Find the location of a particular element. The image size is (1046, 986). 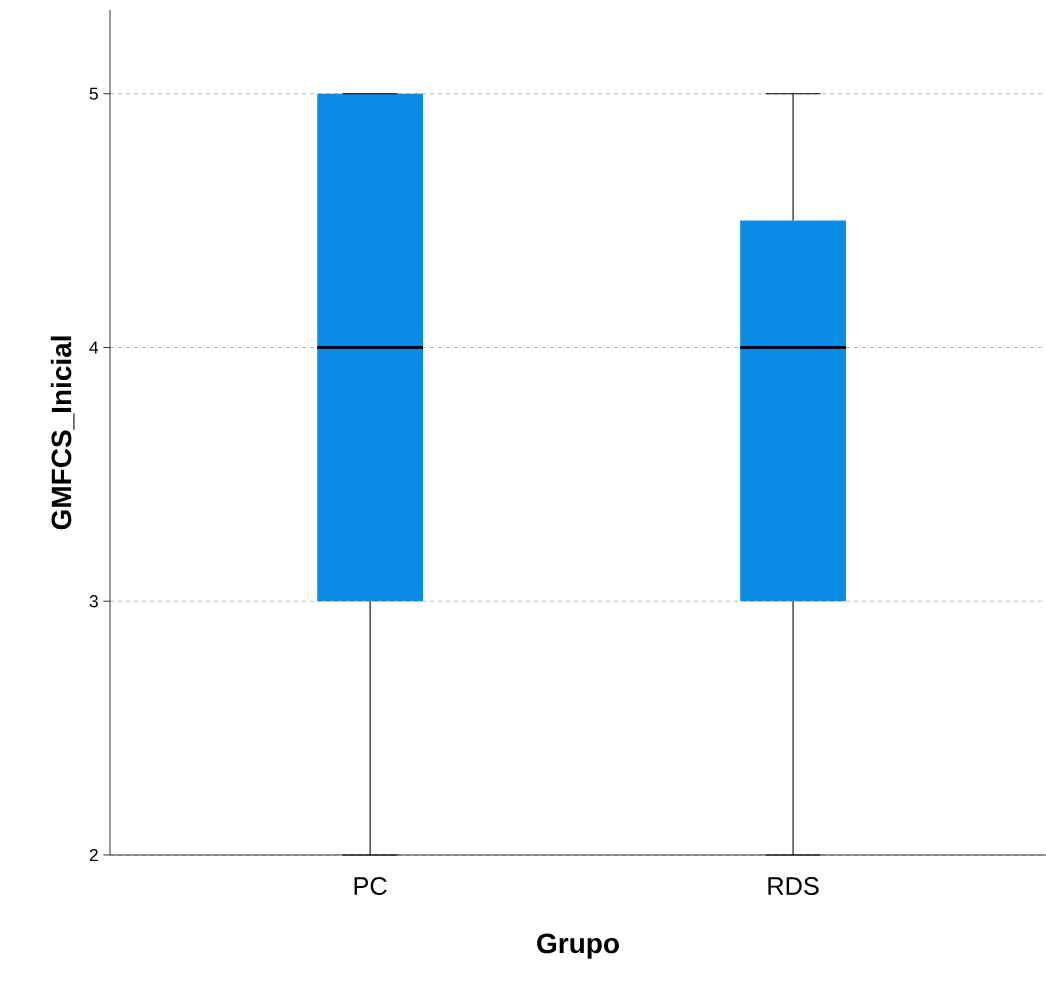

y-tick-label: 4 is located at coordinates (94, 347).